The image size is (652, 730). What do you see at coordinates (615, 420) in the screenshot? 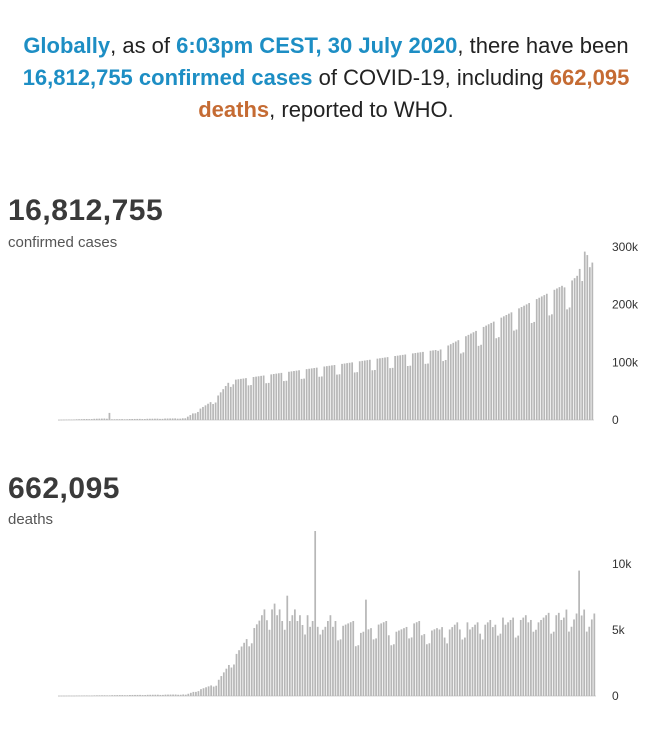
I see `cases-ytick-label: 0` at bounding box center [615, 420].